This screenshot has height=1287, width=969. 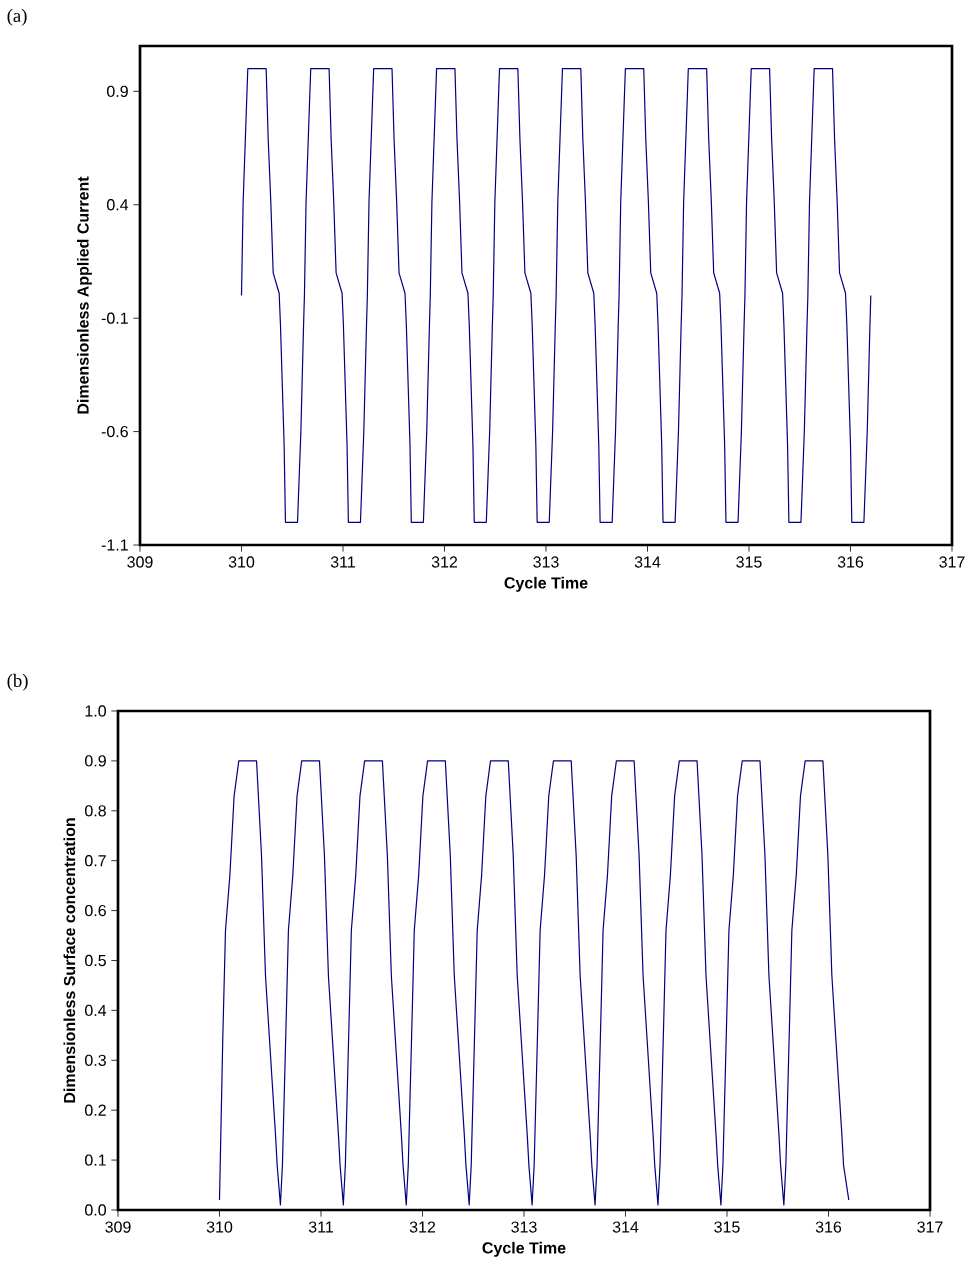 I want to click on y-tick-label: 1.0, so click(x=96, y=711).